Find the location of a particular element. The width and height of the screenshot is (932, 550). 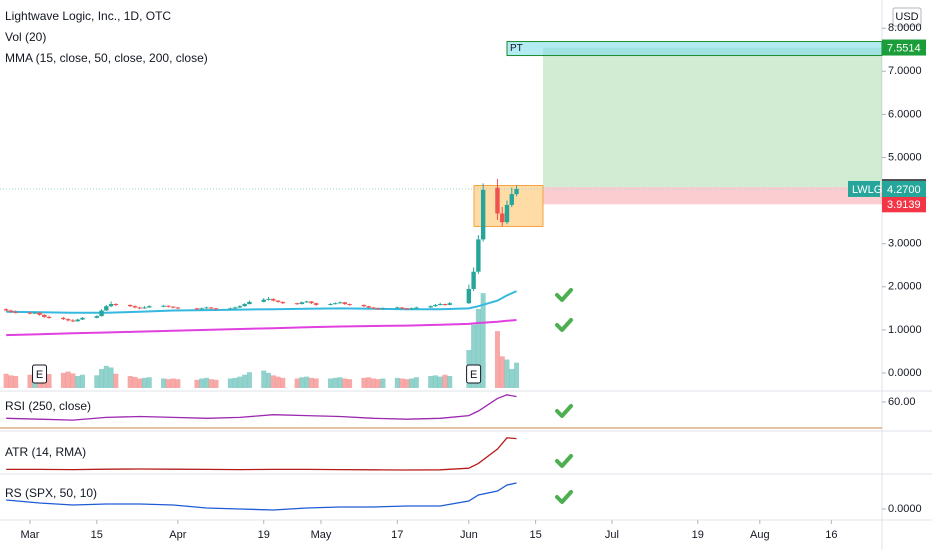

ma-legend: MMA (15, close, 50, close, 200, close) is located at coordinates (106, 58).